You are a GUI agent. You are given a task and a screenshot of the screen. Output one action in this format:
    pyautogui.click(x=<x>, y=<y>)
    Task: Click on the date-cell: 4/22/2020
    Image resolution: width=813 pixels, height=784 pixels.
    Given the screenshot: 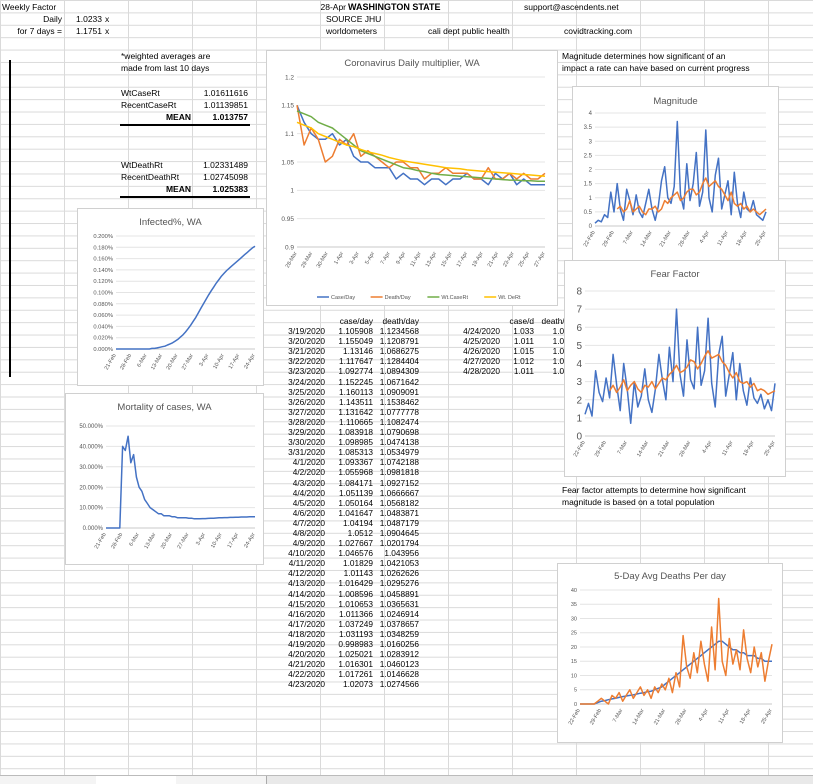 What is the action you would take?
    pyautogui.click(x=306, y=674)
    